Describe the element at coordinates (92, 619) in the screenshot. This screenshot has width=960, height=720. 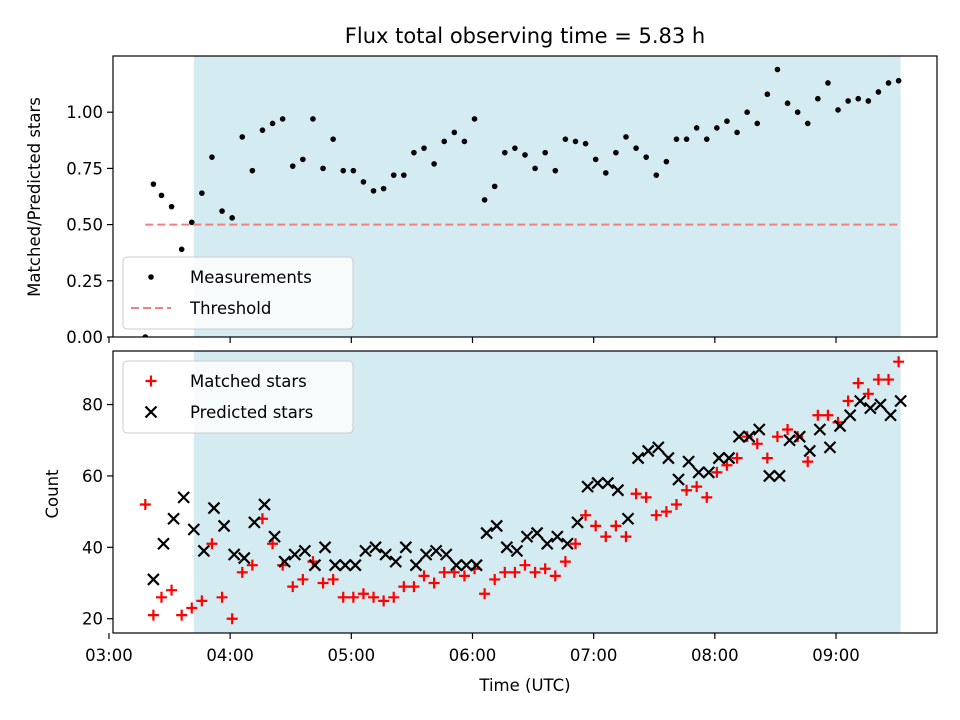
I see `y-tick-label: 20` at that location.